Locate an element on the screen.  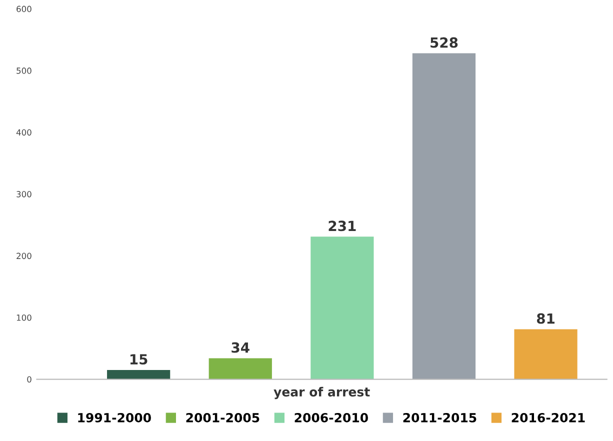
y-tick-label: 200 is located at coordinates (24, 256).